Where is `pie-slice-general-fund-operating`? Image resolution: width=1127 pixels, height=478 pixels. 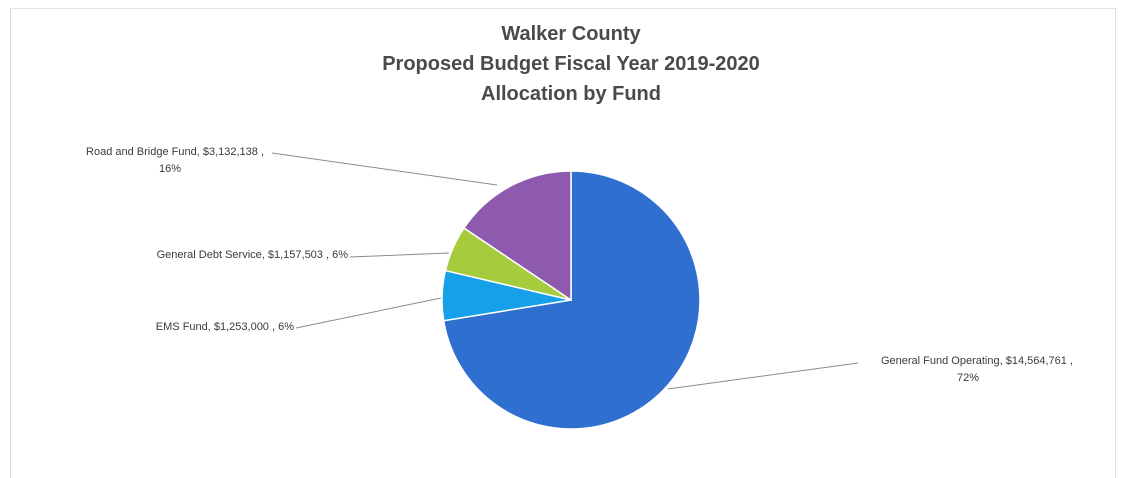 pie-slice-general-fund-operating is located at coordinates (571, 300).